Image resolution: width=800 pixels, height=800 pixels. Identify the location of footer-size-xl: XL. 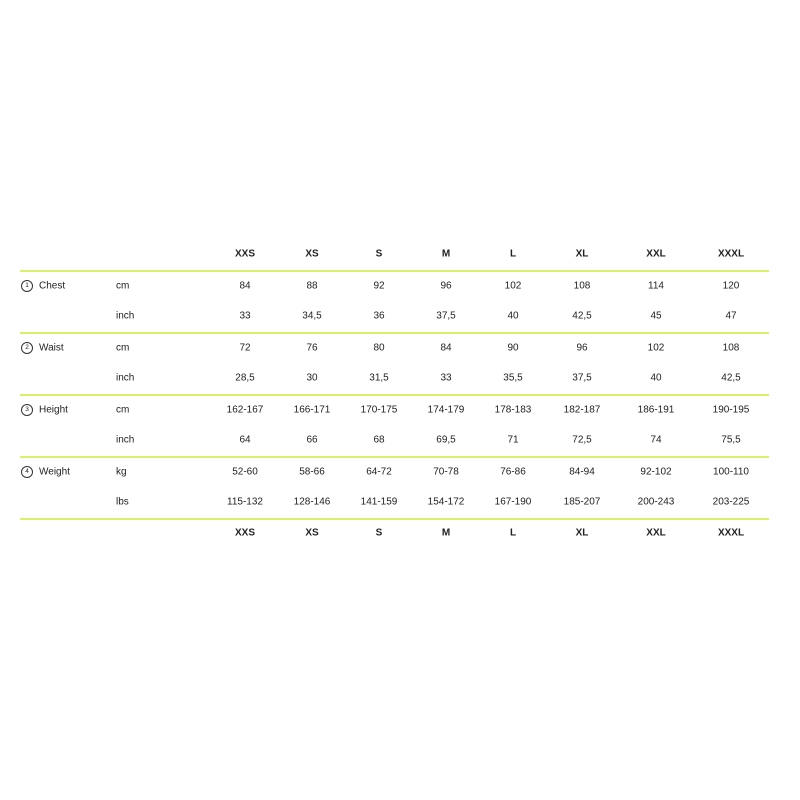
(582, 533).